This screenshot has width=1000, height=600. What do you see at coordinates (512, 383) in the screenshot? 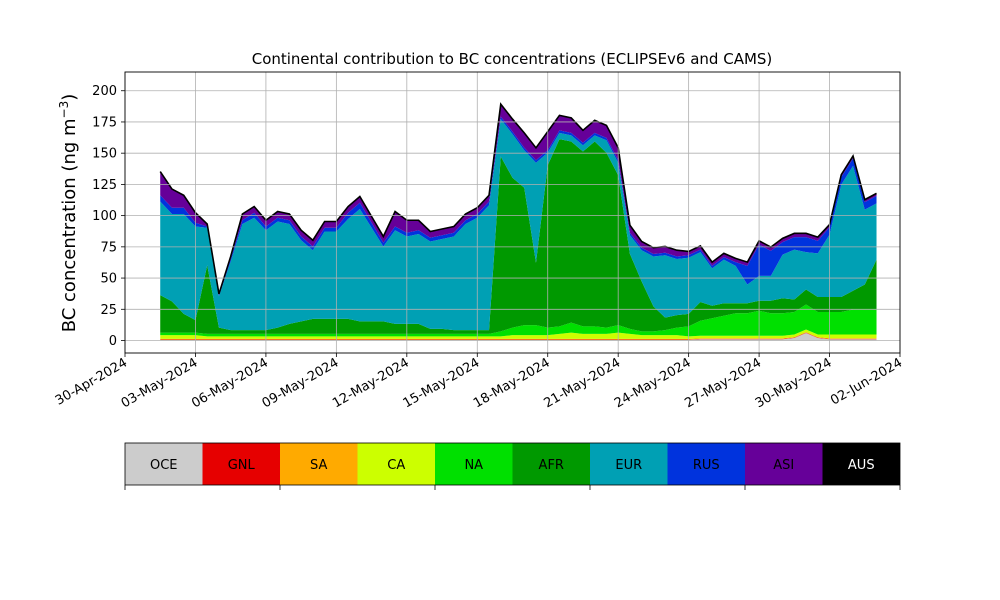
I see `x-tick-label: 18-May-2024` at bounding box center [512, 383].